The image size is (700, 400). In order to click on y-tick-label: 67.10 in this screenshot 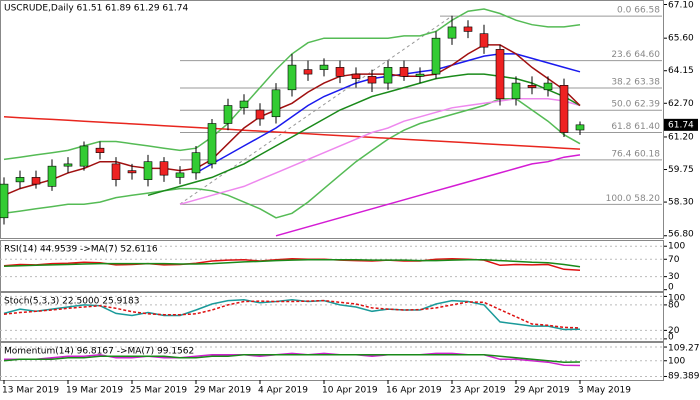, I will do `click(681, 6)`.